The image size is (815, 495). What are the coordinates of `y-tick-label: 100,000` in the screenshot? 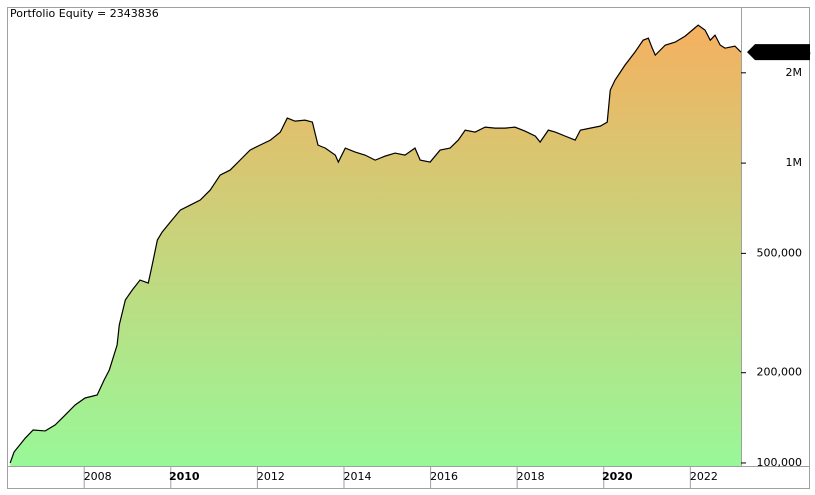 It's located at (780, 462).